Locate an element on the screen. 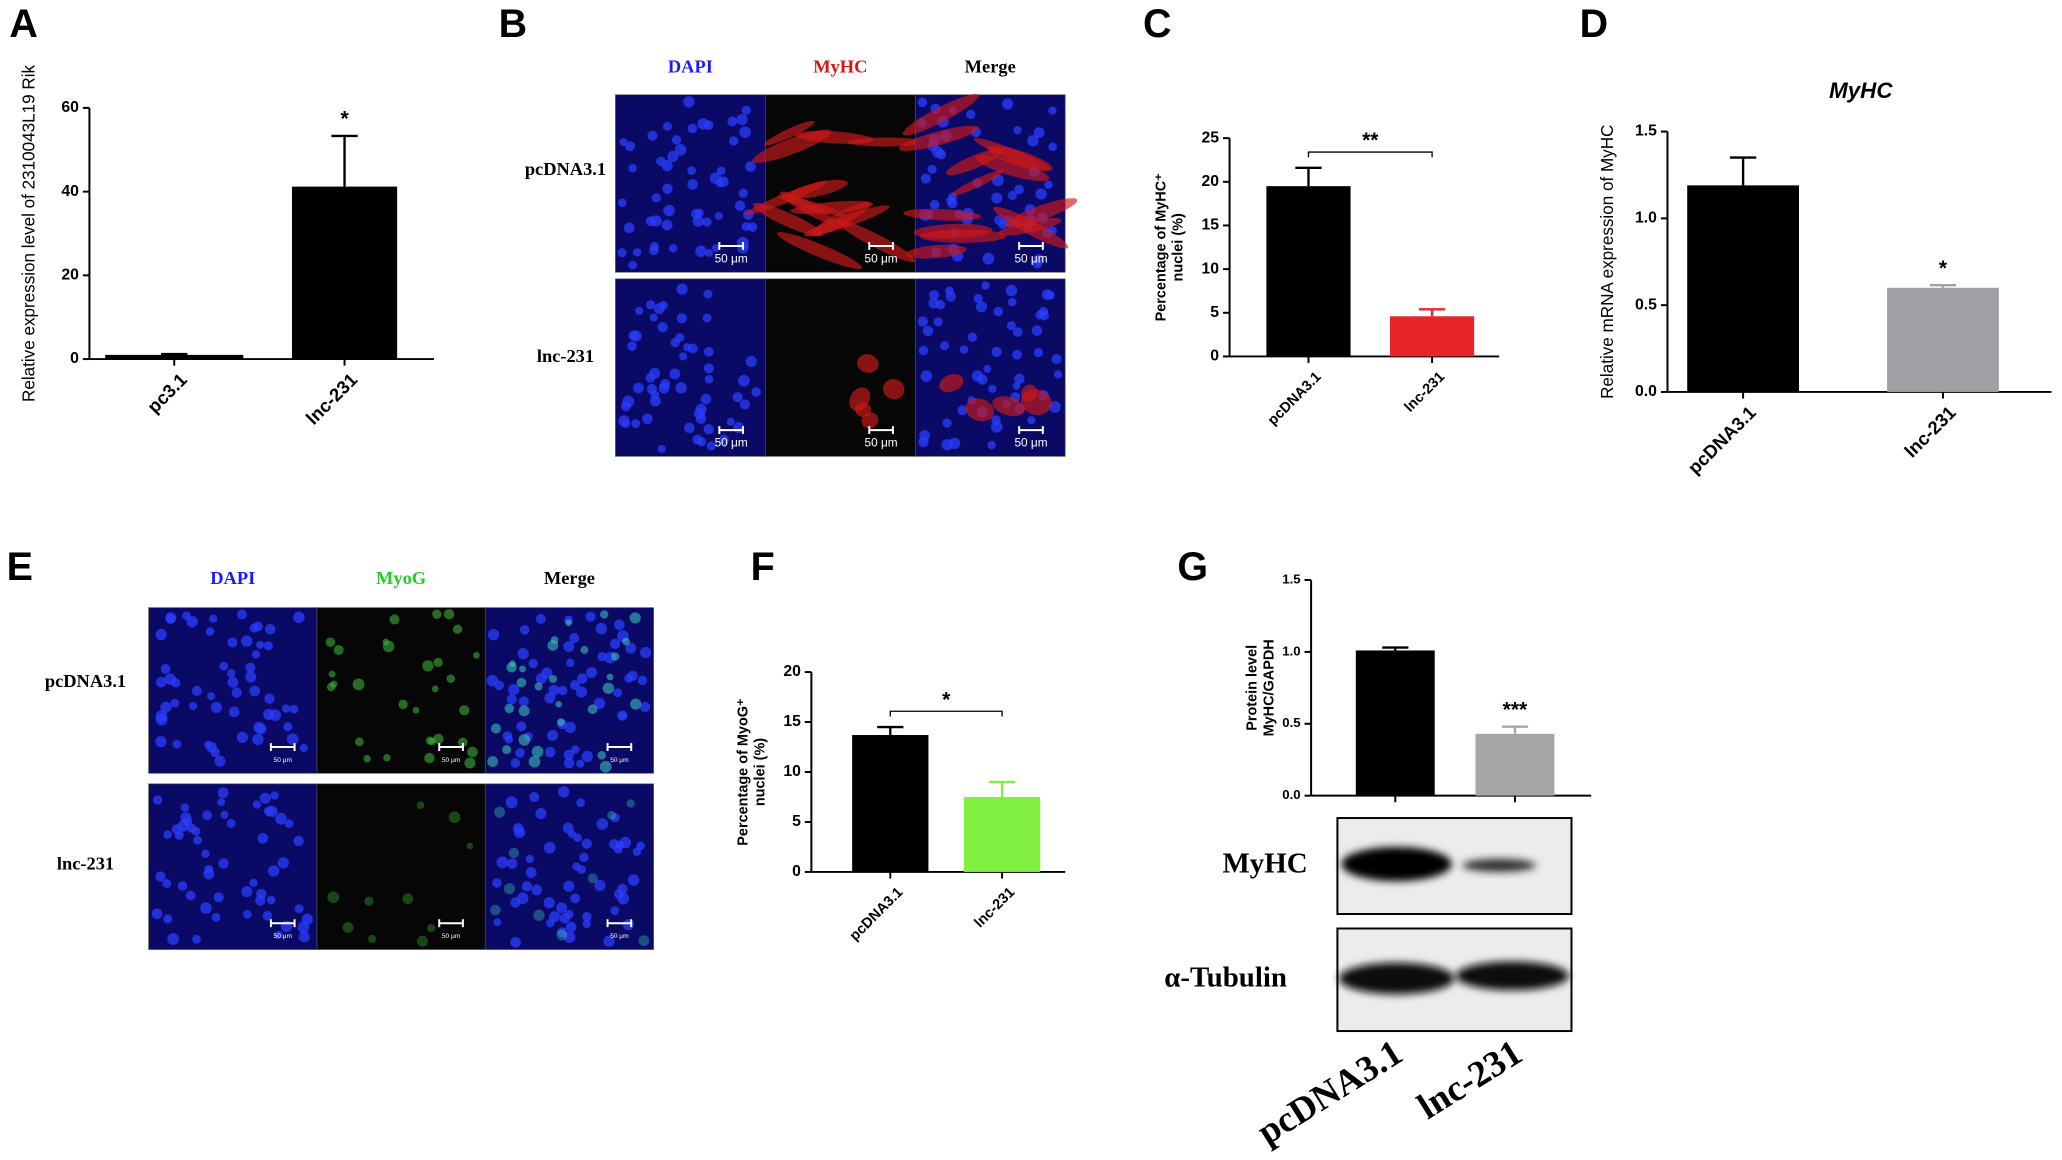 This screenshot has height=1160, width=2062. x-tick-label: pcDNA3.1 is located at coordinates (1330, 1091).